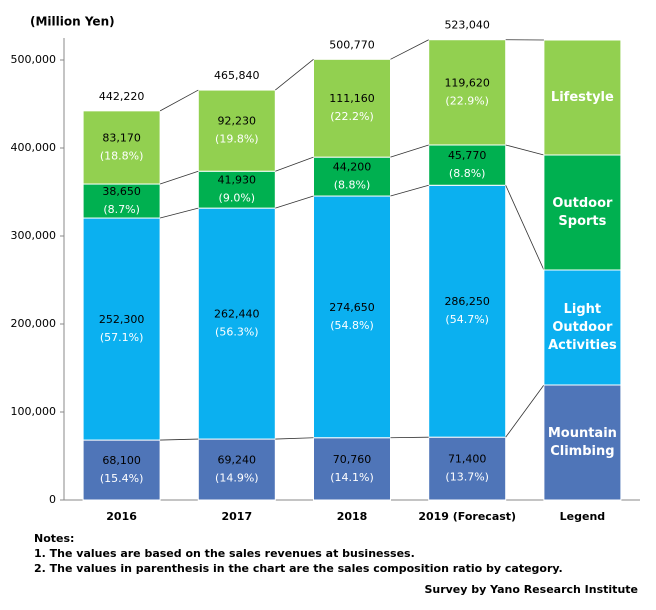 This screenshot has width=656, height=610. What do you see at coordinates (237, 314) in the screenshot?
I see `value-label: 262,440` at bounding box center [237, 314].